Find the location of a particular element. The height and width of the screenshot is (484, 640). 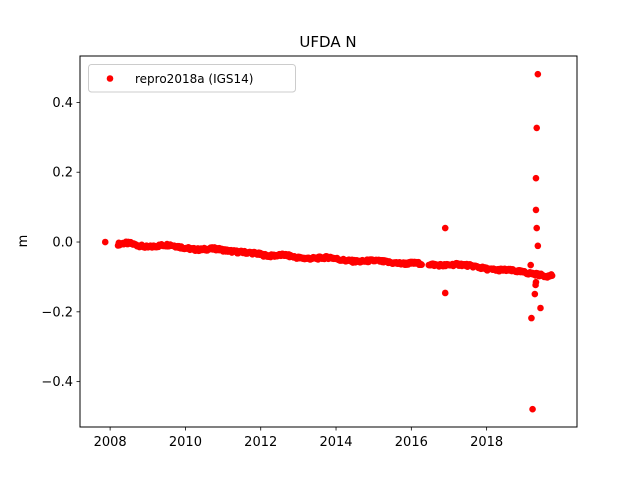

legend-label: repro2018a (IGS14) is located at coordinates (194, 79).